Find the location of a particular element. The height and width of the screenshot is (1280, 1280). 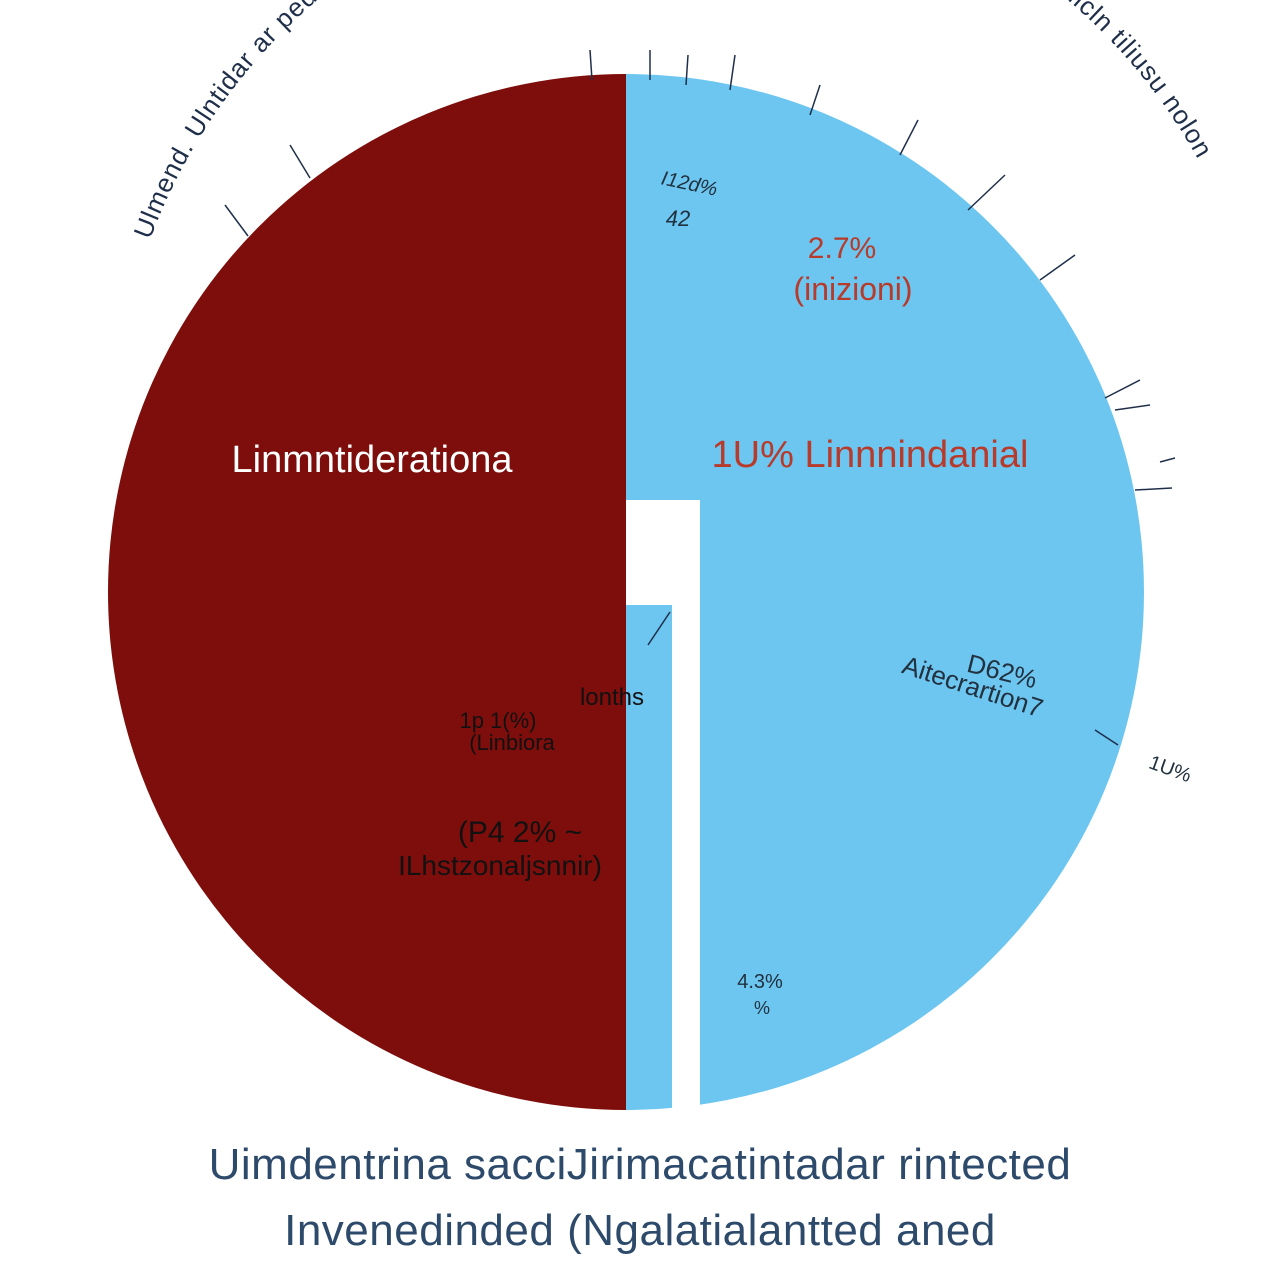

caption-line-2: Invenedinded (Ngalatialantted aned is located at coordinates (640, 1230).